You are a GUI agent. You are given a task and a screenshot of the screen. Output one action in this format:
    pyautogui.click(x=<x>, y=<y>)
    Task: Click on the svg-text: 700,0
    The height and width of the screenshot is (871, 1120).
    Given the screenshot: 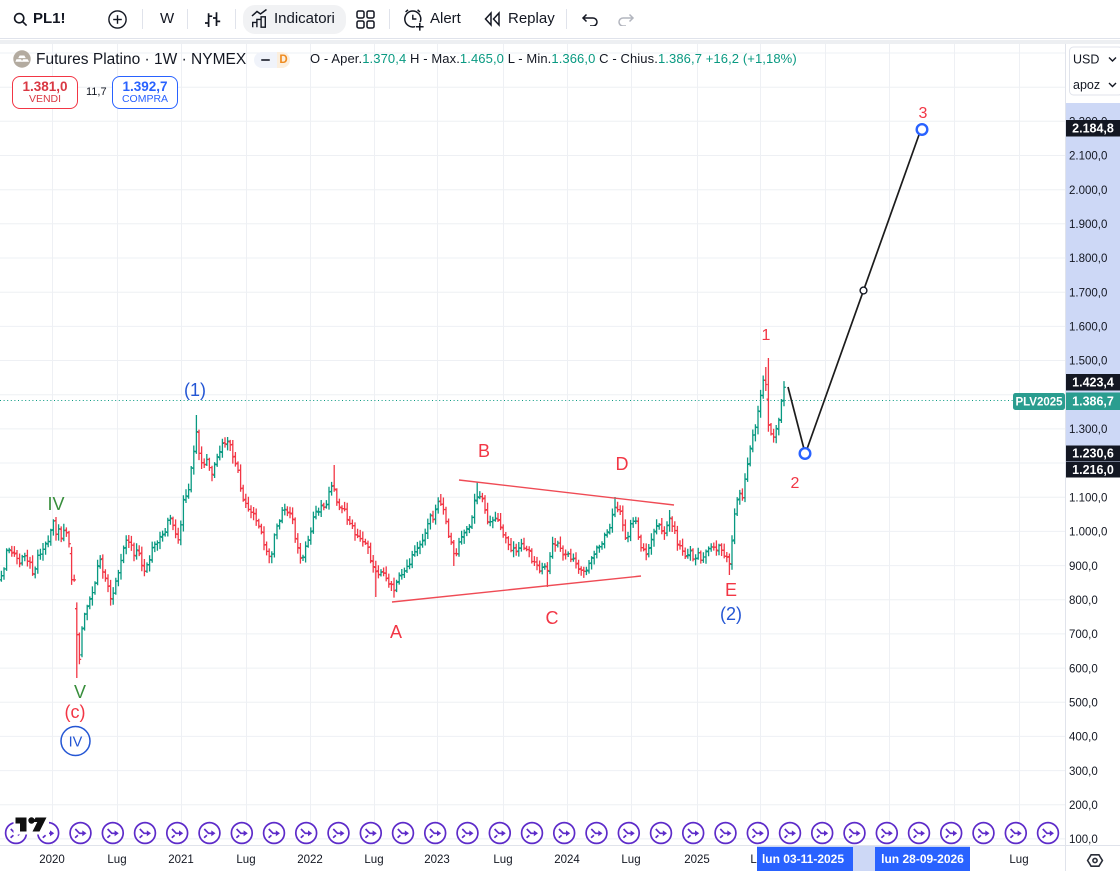 What is the action you would take?
    pyautogui.click(x=1083, y=635)
    